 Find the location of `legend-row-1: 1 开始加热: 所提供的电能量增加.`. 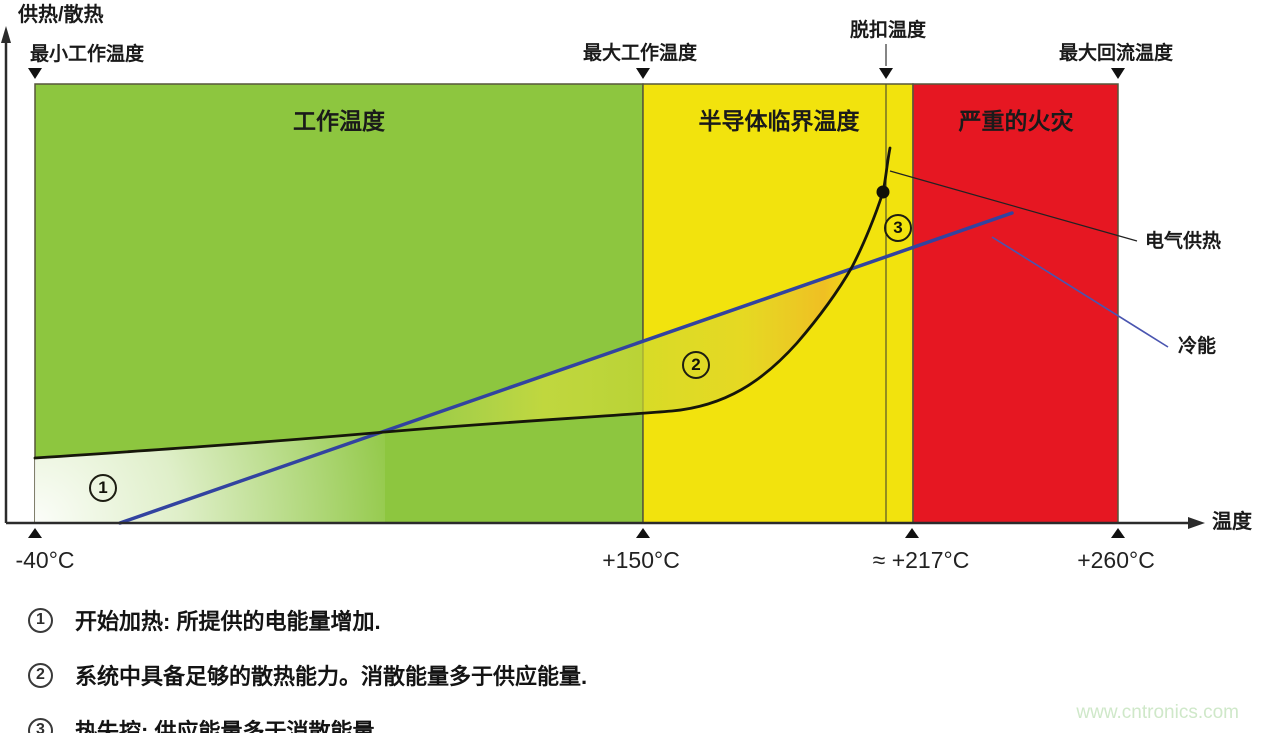

legend-row-1: 1 开始加热: 所提供的电能量增加. is located at coordinates (307, 620).